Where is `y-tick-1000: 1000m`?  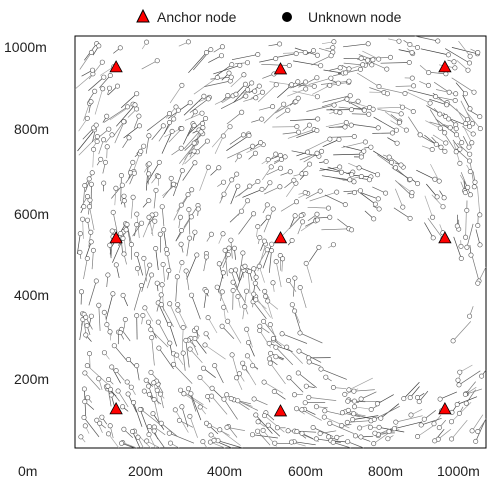 y-tick-1000: 1000m is located at coordinates (25, 47).